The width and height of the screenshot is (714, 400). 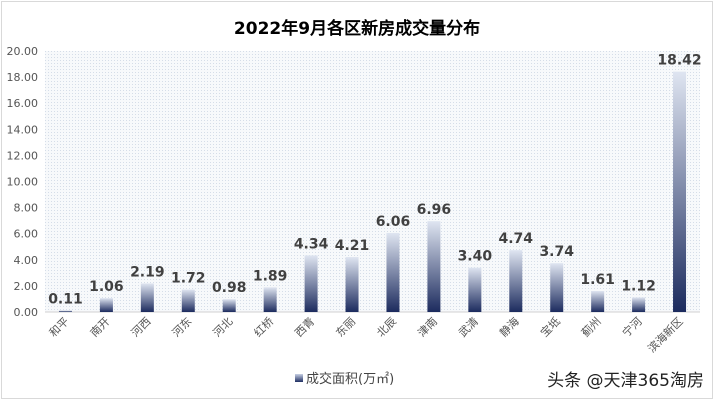 What do you see at coordinates (26, 208) in the screenshot?
I see `y-tick-label: 8.00` at bounding box center [26, 208].